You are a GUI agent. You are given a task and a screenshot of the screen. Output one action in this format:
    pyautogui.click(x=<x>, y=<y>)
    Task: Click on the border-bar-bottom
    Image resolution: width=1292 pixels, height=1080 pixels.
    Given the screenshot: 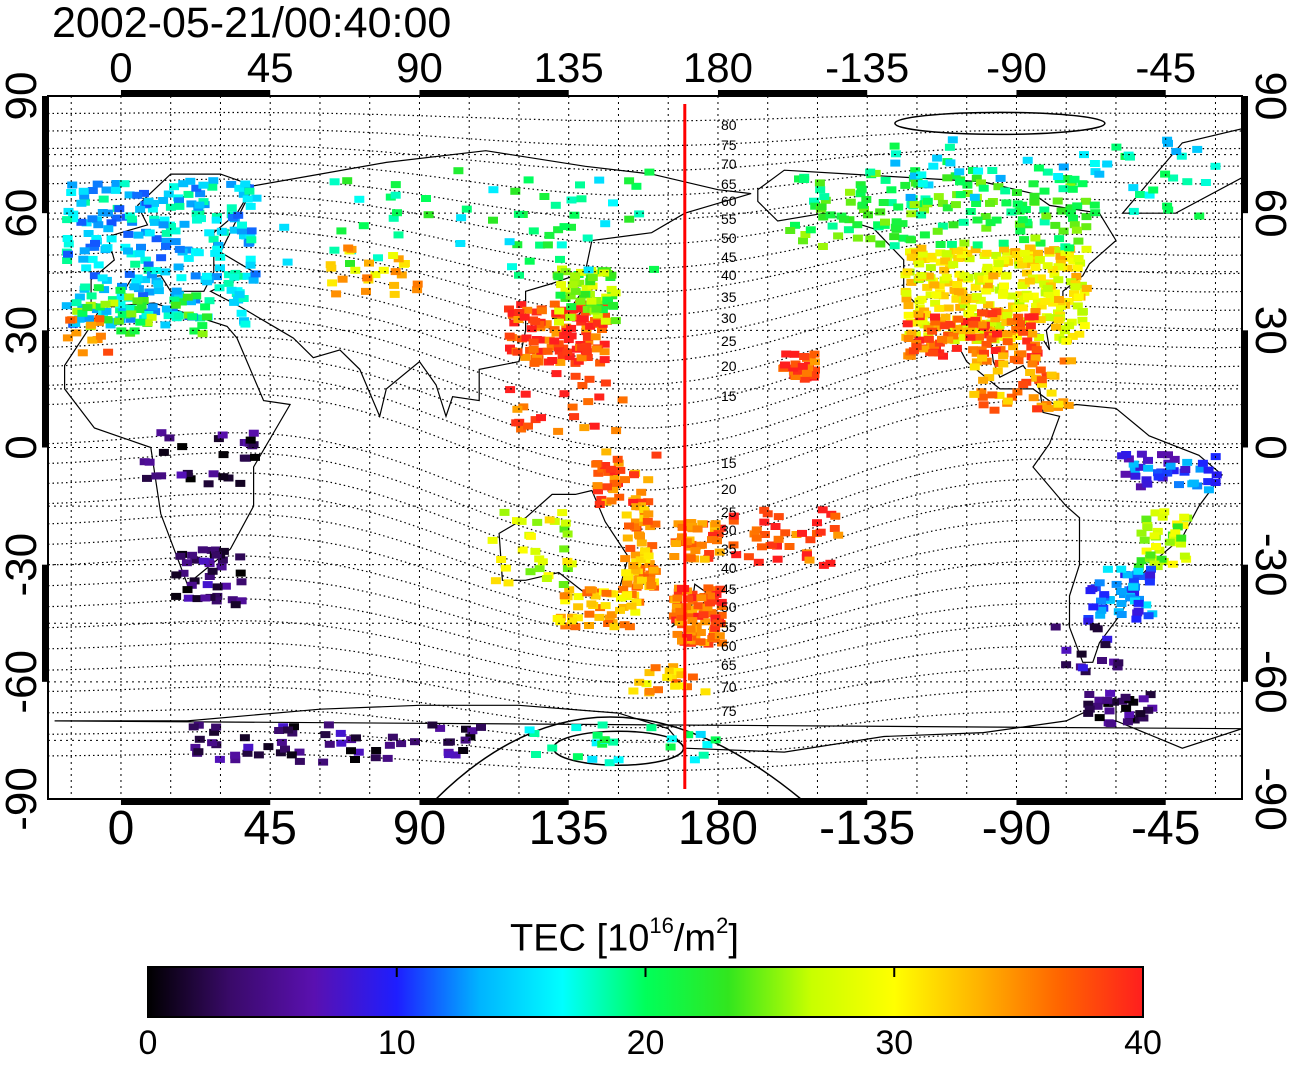 What is the action you would take?
    pyautogui.click(x=792, y=802)
    